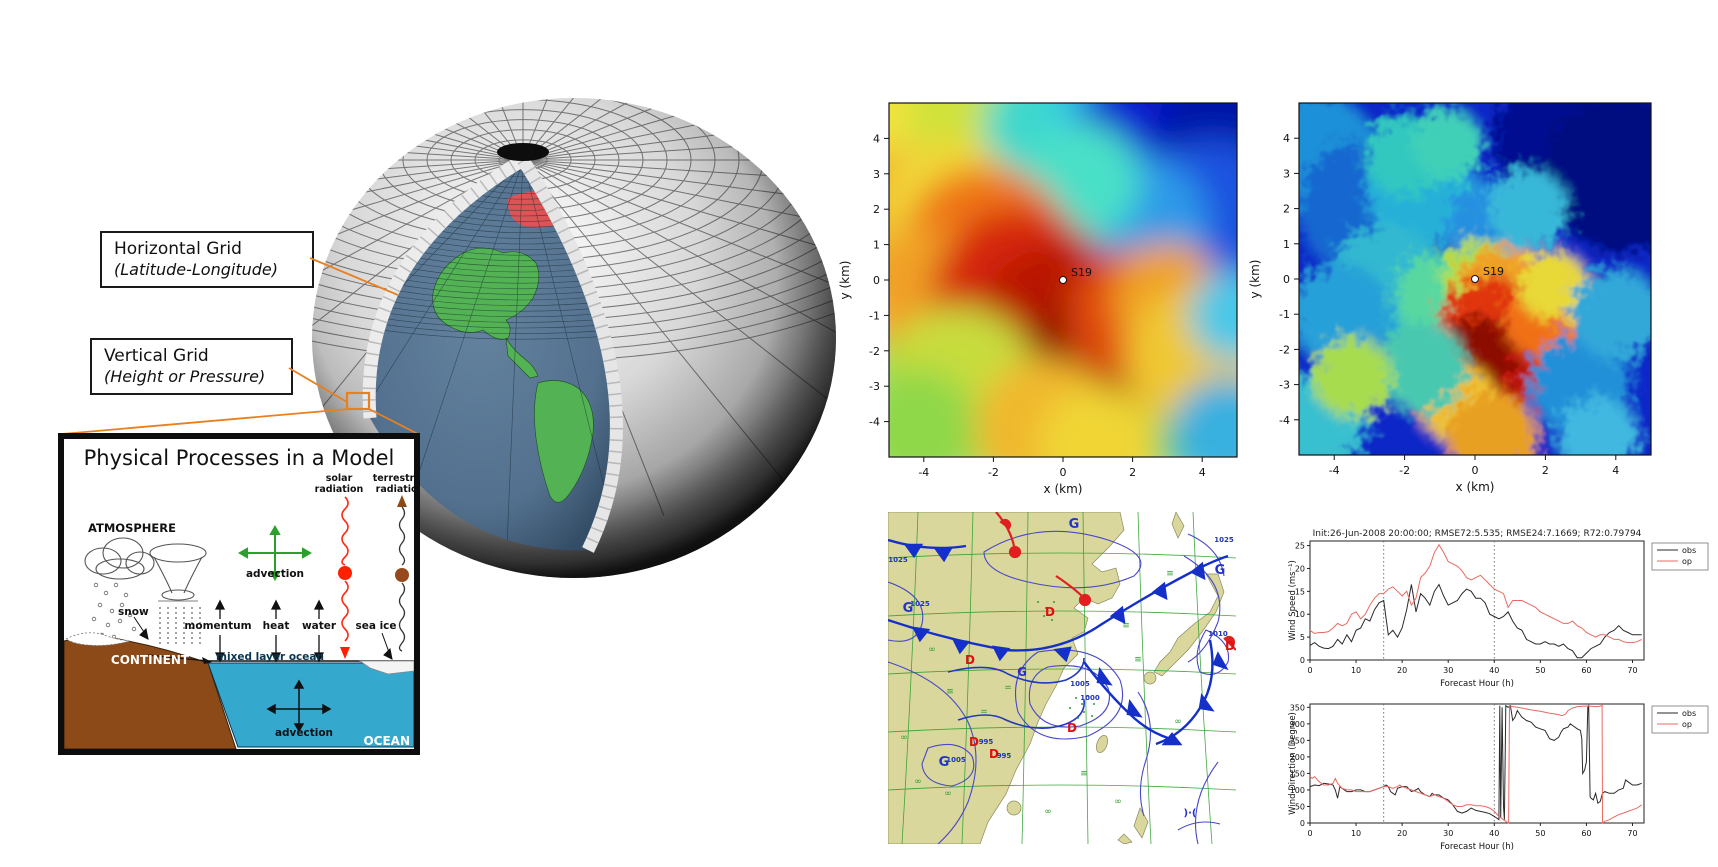  I want to click on series-op, so click(1475, 764).